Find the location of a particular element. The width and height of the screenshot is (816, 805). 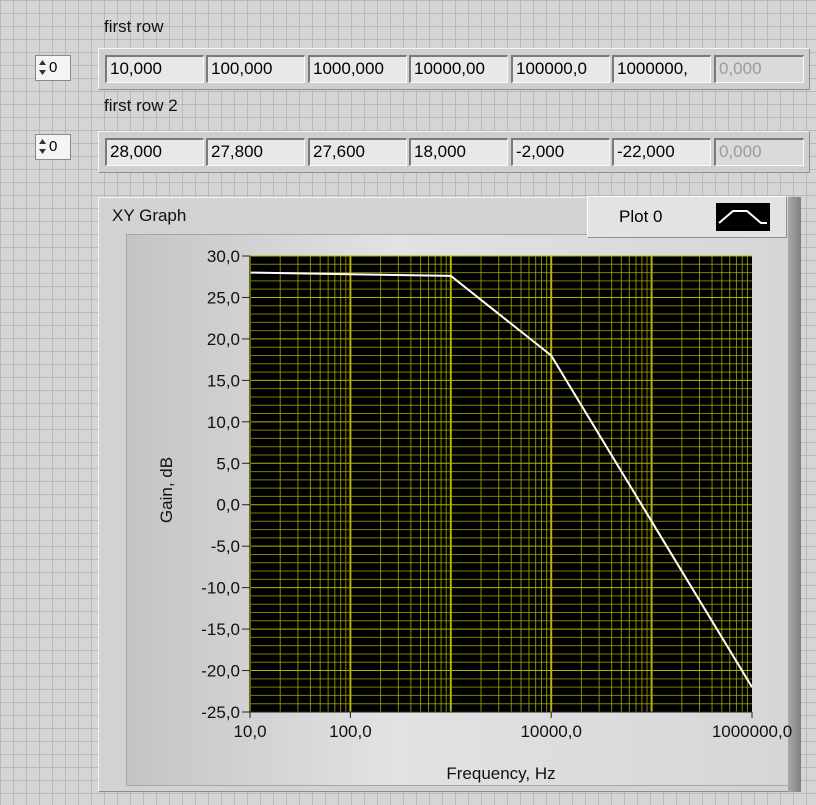

array1-index-value: 0 is located at coordinates (53, 67).